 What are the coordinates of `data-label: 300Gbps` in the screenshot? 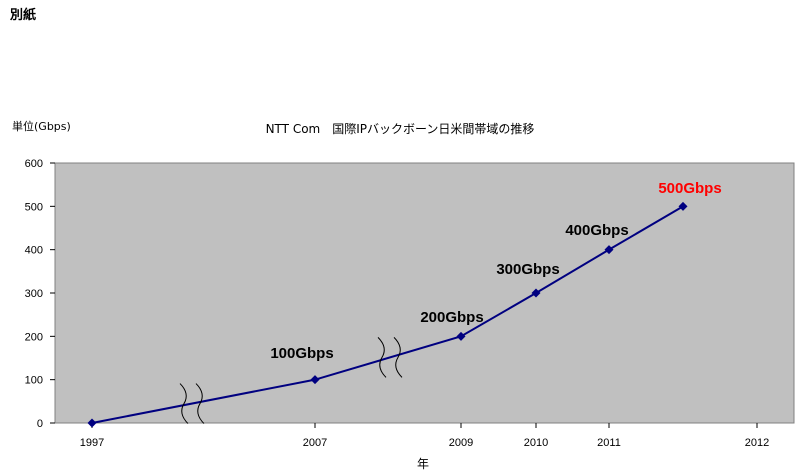 It's located at (527, 269).